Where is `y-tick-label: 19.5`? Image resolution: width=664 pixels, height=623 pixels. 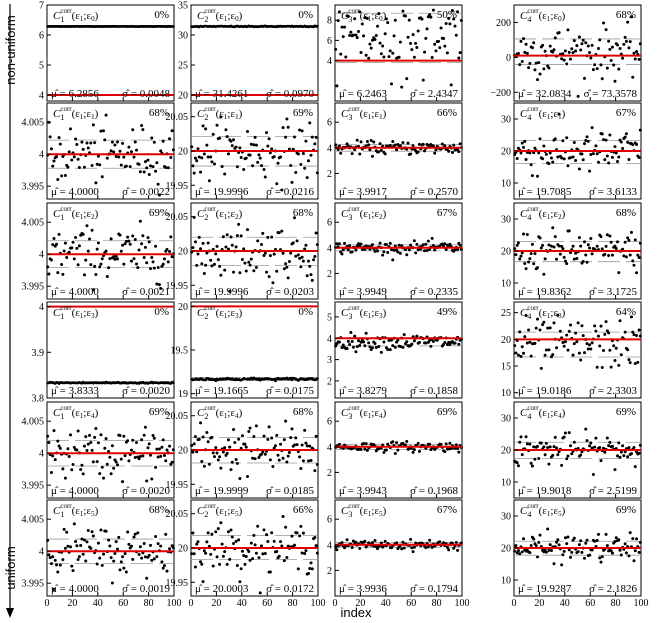 y-tick-label: 19.5 is located at coordinates (180, 351).